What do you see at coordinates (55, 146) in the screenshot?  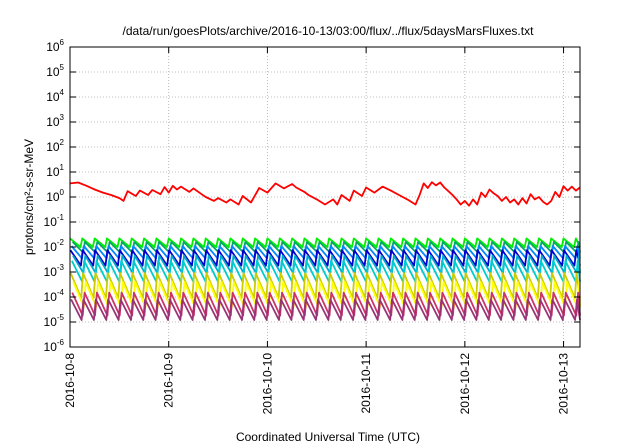 I see `y-tick-label: 10²` at bounding box center [55, 146].